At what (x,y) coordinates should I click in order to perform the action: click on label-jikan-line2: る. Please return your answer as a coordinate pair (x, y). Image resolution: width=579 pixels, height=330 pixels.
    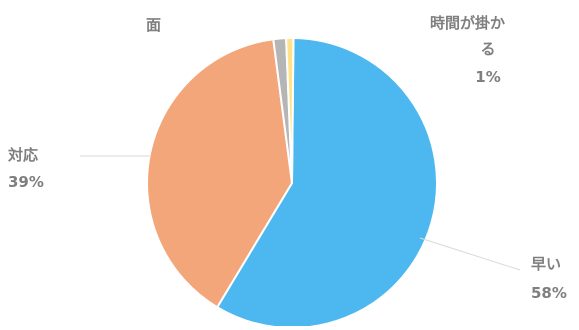
    Looking at the image, I should click on (487, 49).